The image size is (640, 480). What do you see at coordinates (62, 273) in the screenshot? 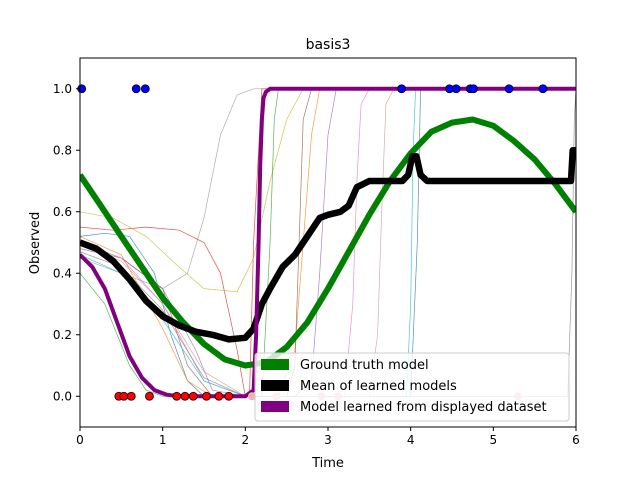
I see `y-tick-label: 0.4` at bounding box center [62, 273].